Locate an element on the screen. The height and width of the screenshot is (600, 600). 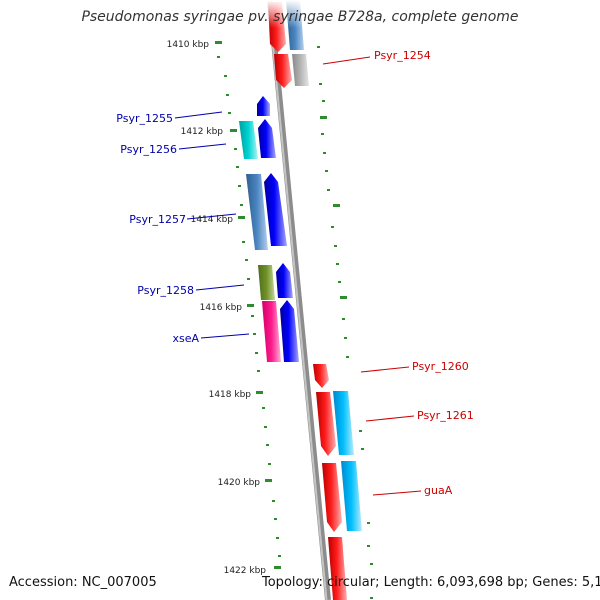
gene-label-xsea: xseA is located at coordinates (185, 338).